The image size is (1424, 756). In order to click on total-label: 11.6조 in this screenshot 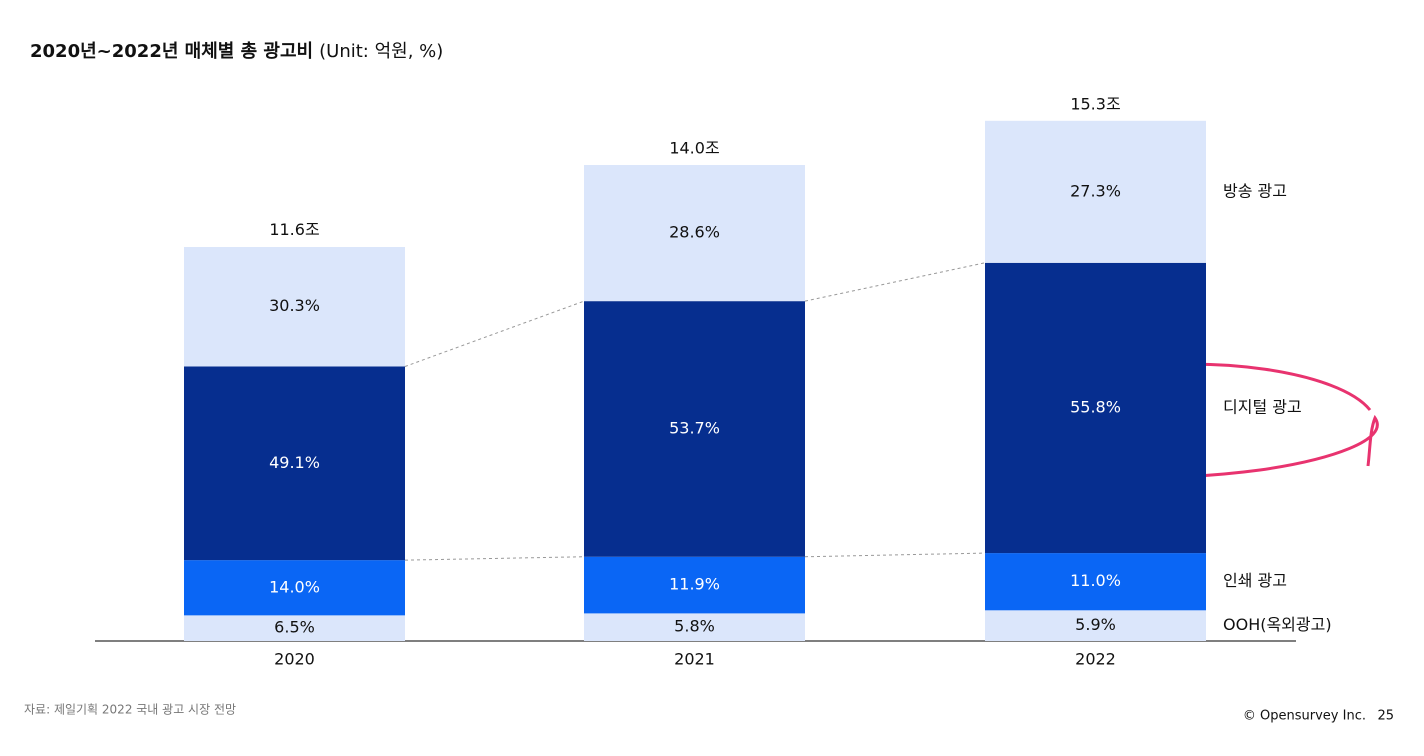, I will do `click(294, 229)`.